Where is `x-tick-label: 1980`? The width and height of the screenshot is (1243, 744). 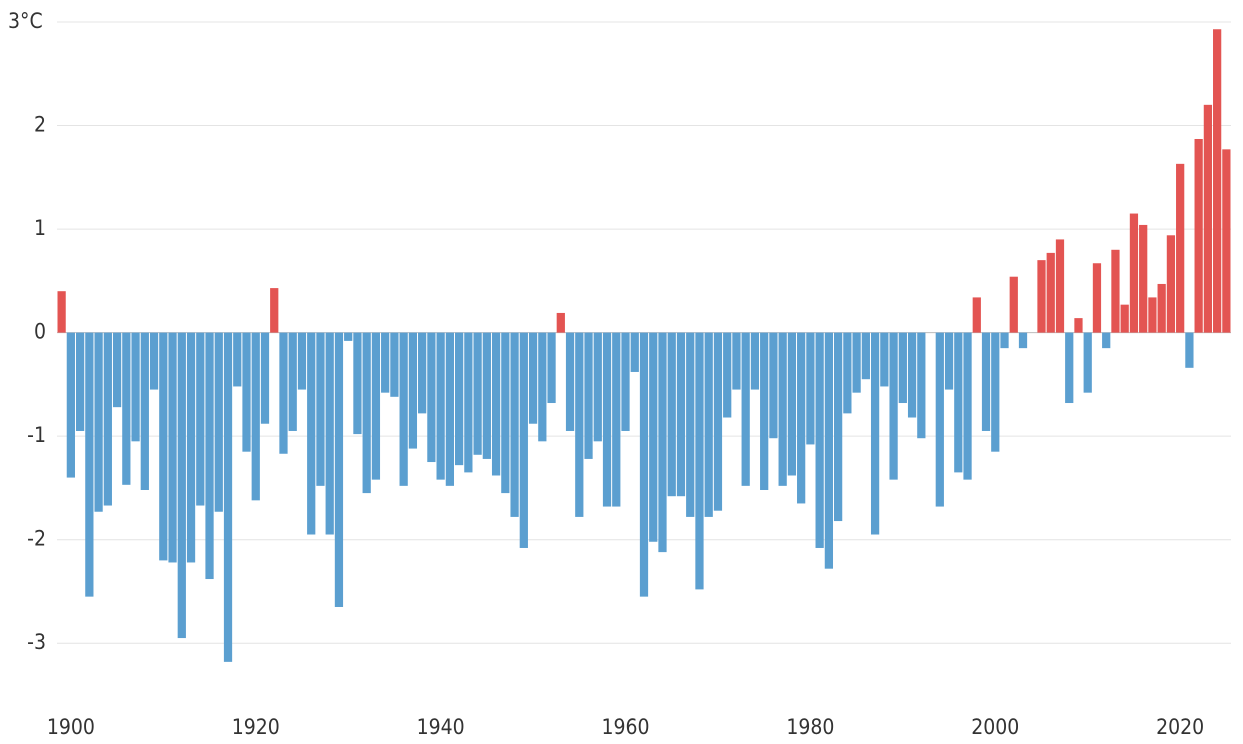
x-tick-label: 1980 is located at coordinates (810, 727).